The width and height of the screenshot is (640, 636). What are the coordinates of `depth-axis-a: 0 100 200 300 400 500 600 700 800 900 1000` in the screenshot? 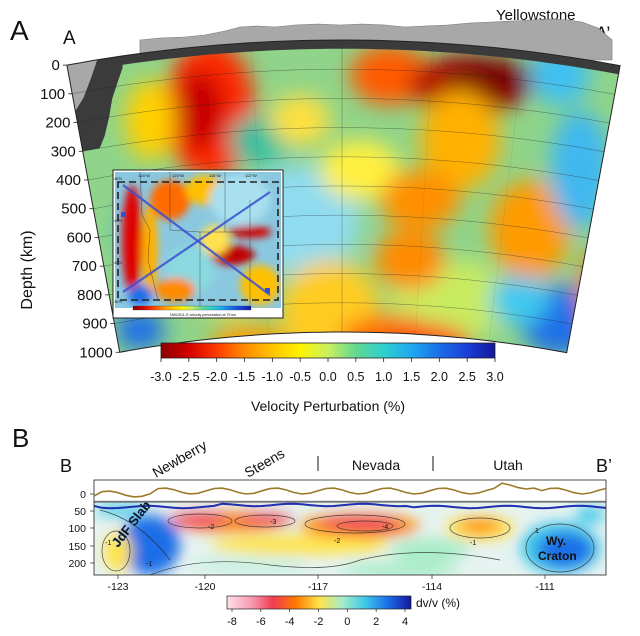 It's located at (80, 209).